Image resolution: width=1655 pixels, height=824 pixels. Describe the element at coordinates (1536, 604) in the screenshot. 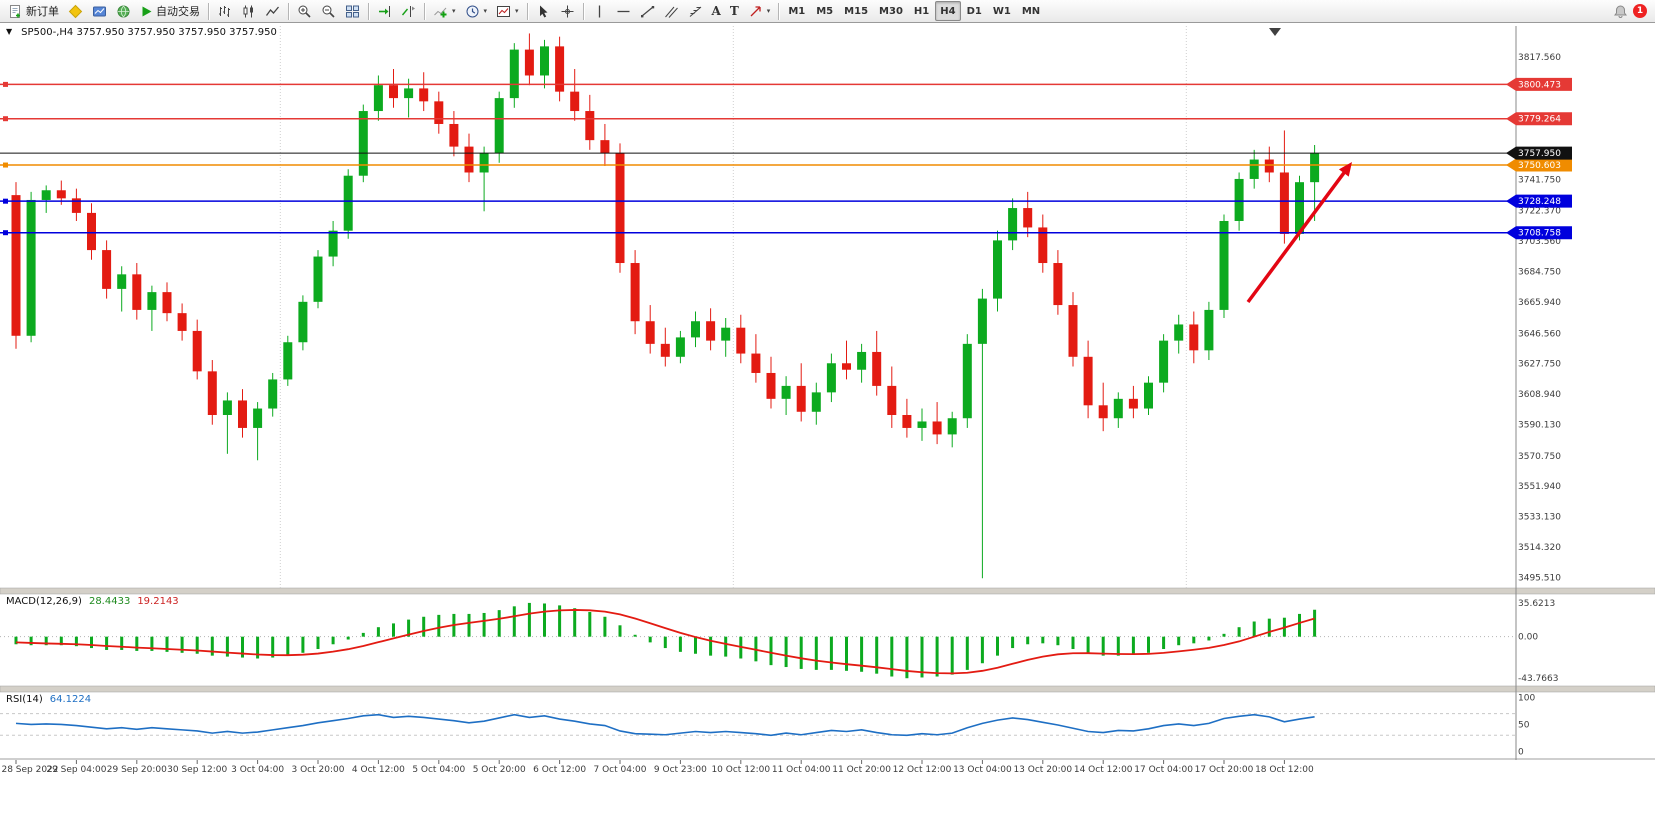

I see `svg-text: 35.6213` at that location.